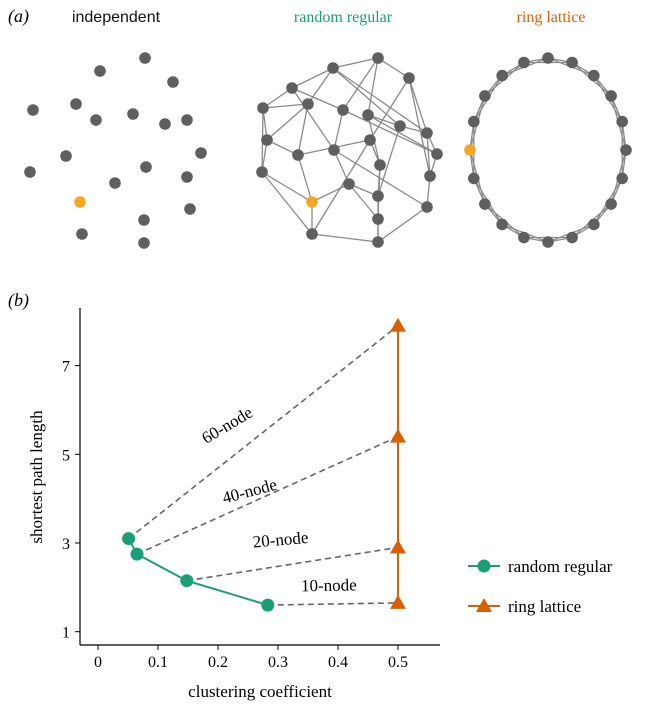 This screenshot has height=705, width=654. I want to click on x-tick-label: 0.1, so click(158, 662).